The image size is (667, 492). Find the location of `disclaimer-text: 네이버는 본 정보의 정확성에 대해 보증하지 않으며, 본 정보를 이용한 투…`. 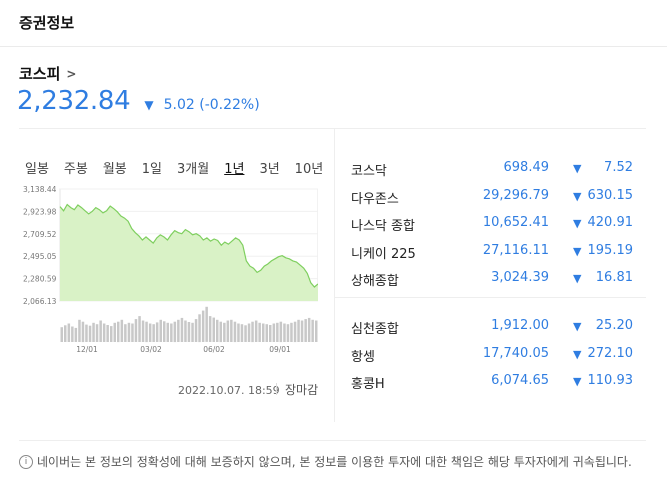

disclaimer-text: 네이버는 본 정보의 정확성에 대해 보증하지 않으며, 본 정보를 이용한 투… is located at coordinates (334, 462).